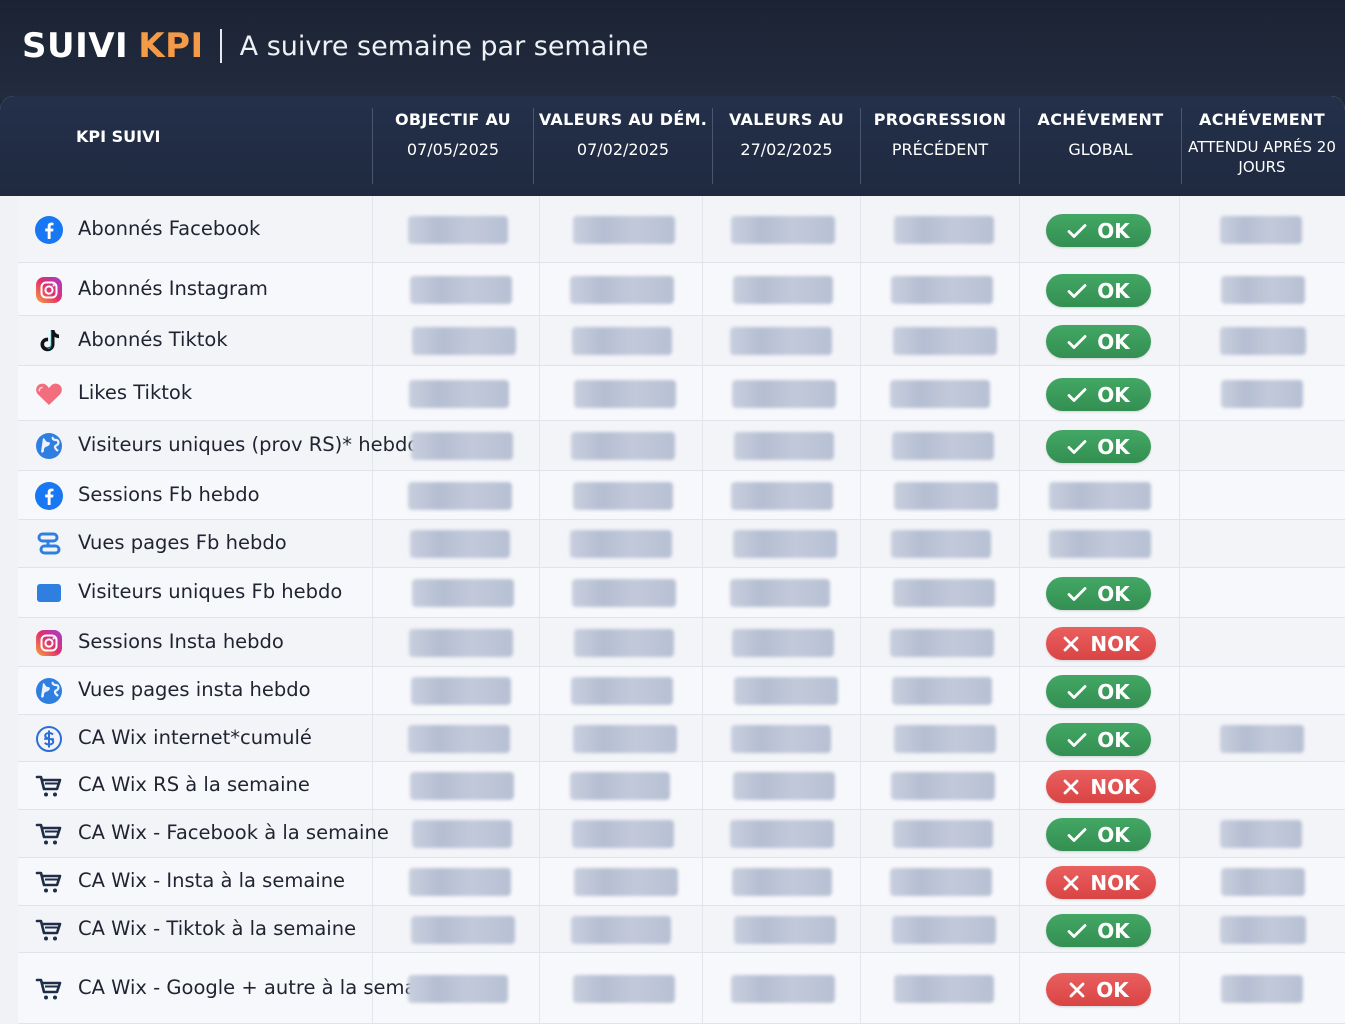 The width and height of the screenshot is (1345, 1024). Describe the element at coordinates (681, 495) in the screenshot. I see `table-row: Sessions Fb hebdo` at that location.